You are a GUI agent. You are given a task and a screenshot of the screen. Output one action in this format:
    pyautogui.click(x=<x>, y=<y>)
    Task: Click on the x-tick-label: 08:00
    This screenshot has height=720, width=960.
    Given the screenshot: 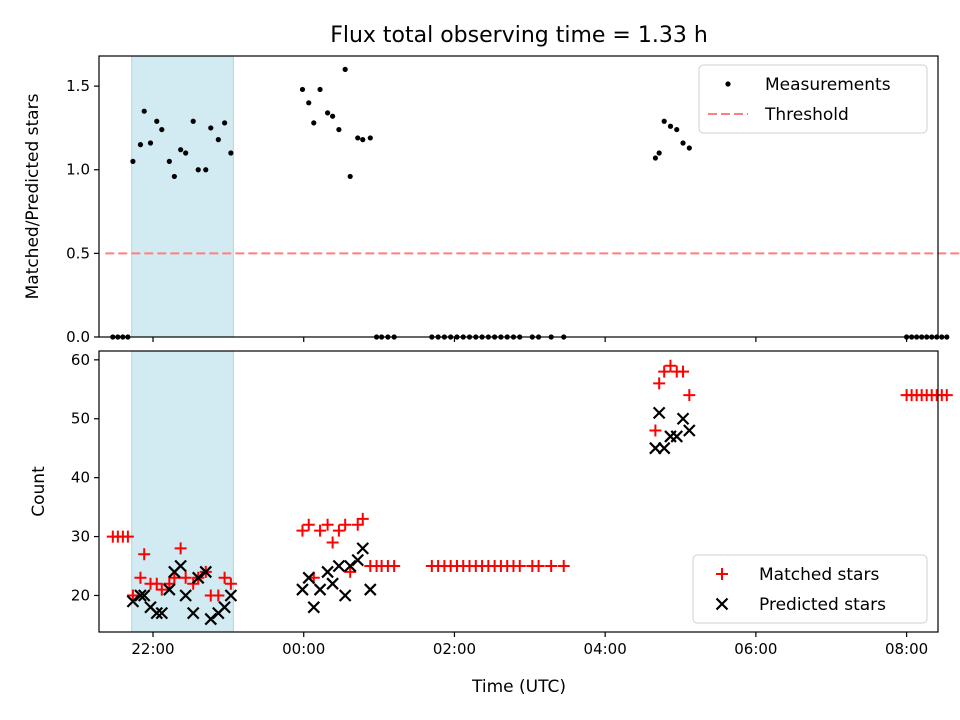 What is the action you would take?
    pyautogui.click(x=906, y=649)
    